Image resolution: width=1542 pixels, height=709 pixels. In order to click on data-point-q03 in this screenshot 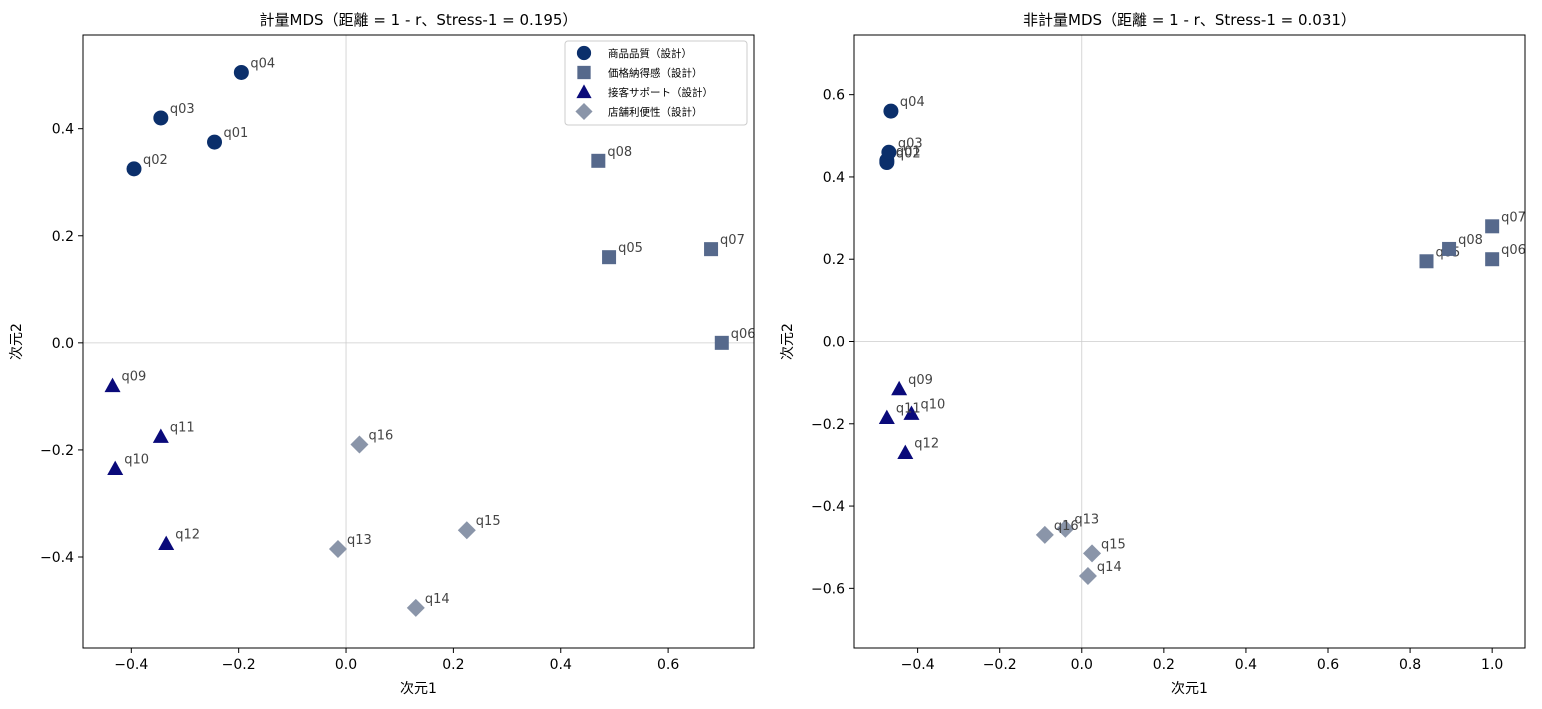, I will do `click(889, 152)`.